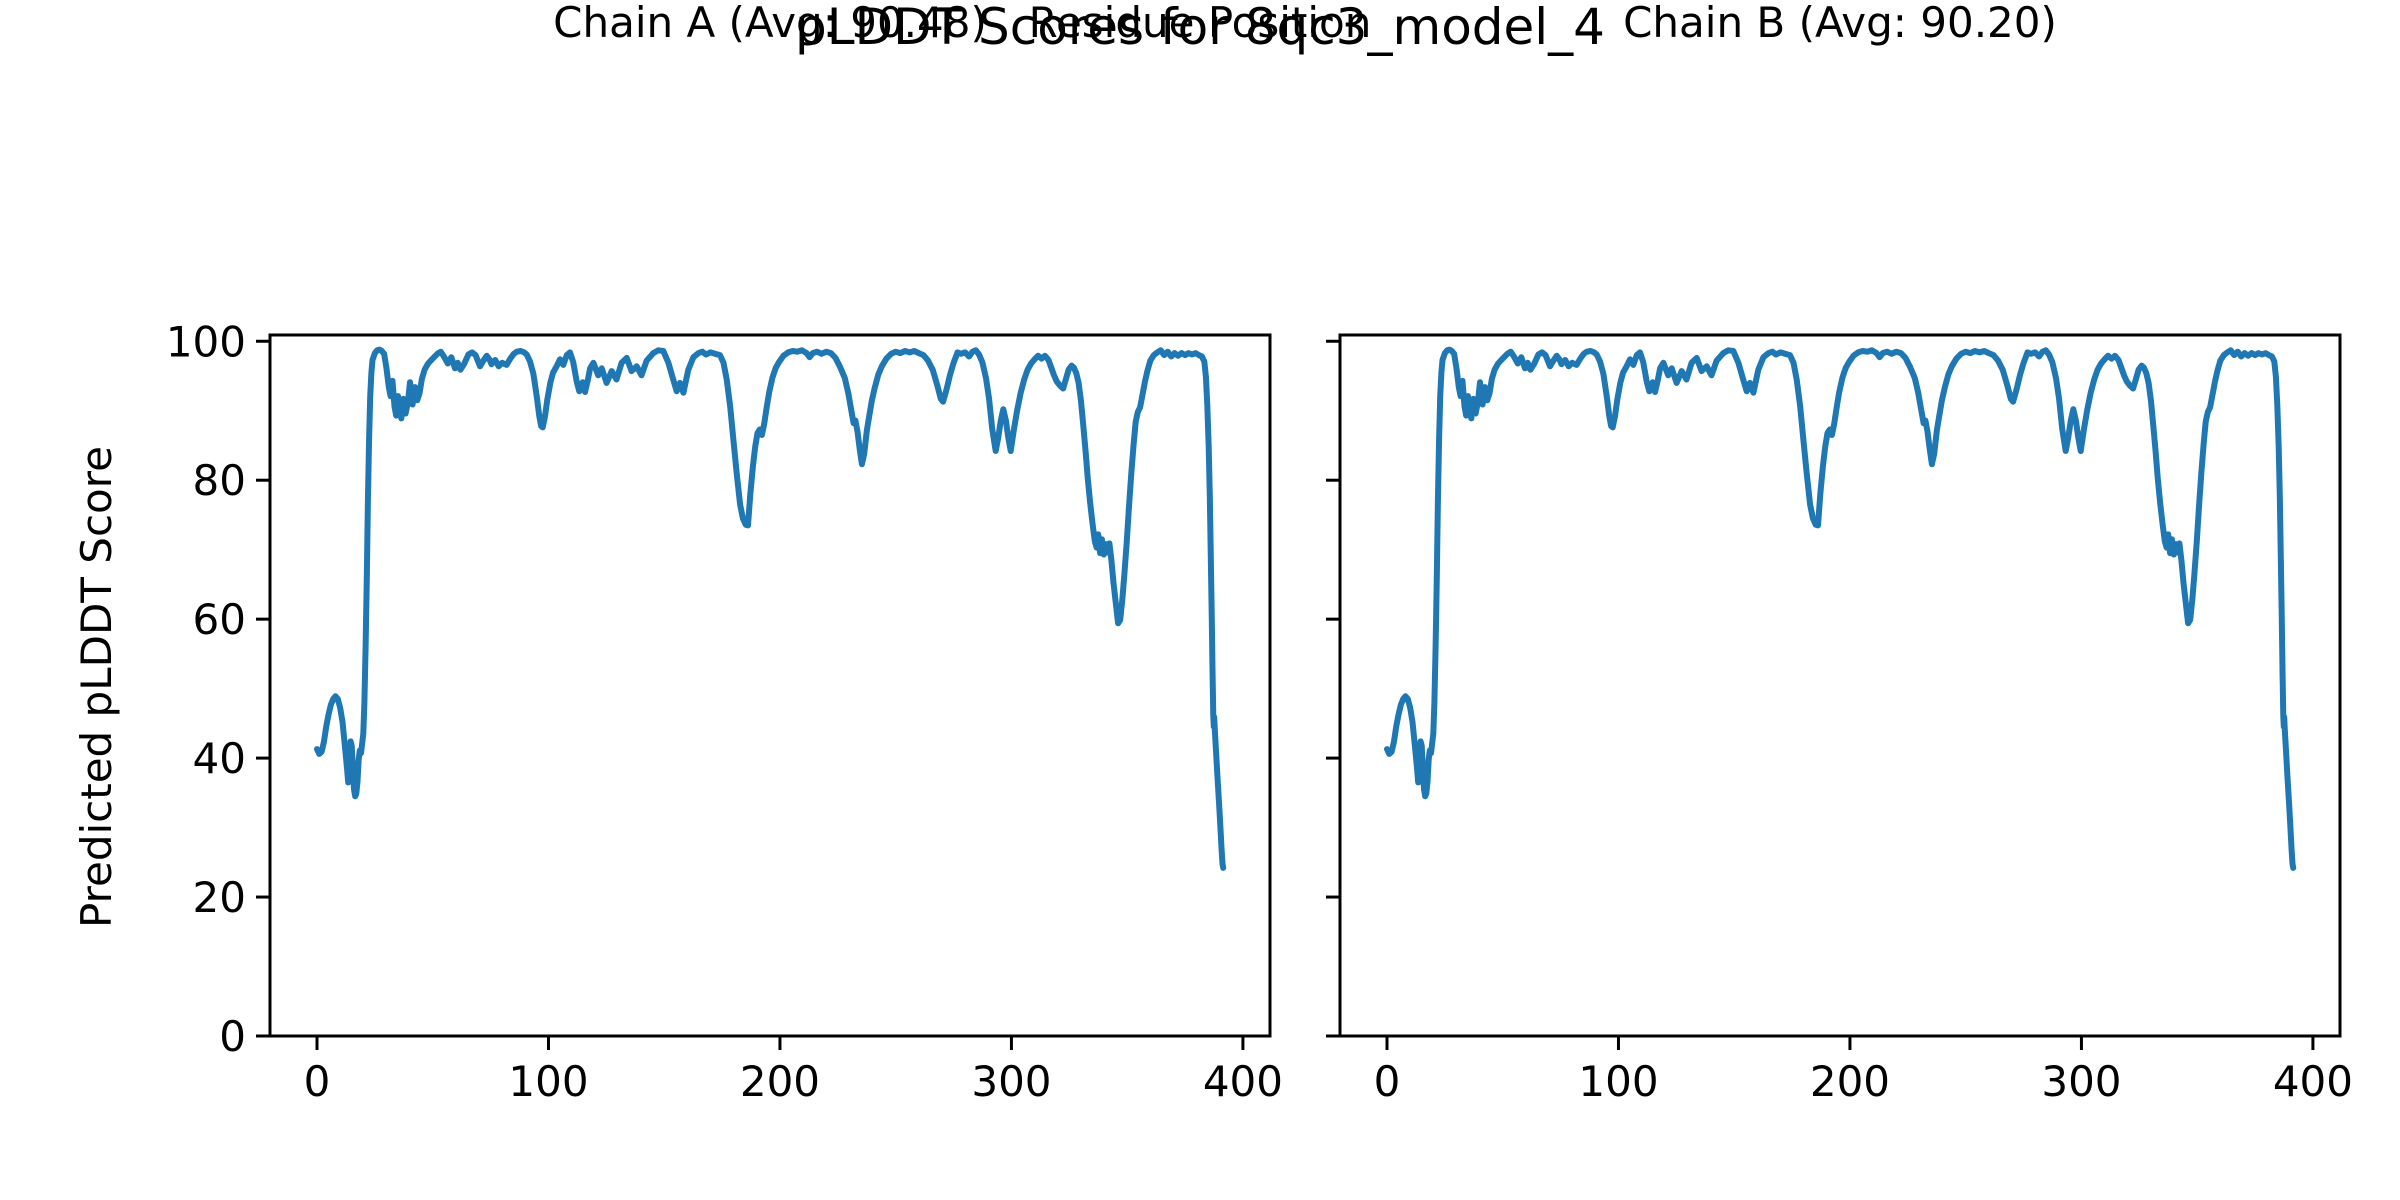 The image size is (2400, 1200). I want to click on y-tick-label: 40, so click(219, 758).